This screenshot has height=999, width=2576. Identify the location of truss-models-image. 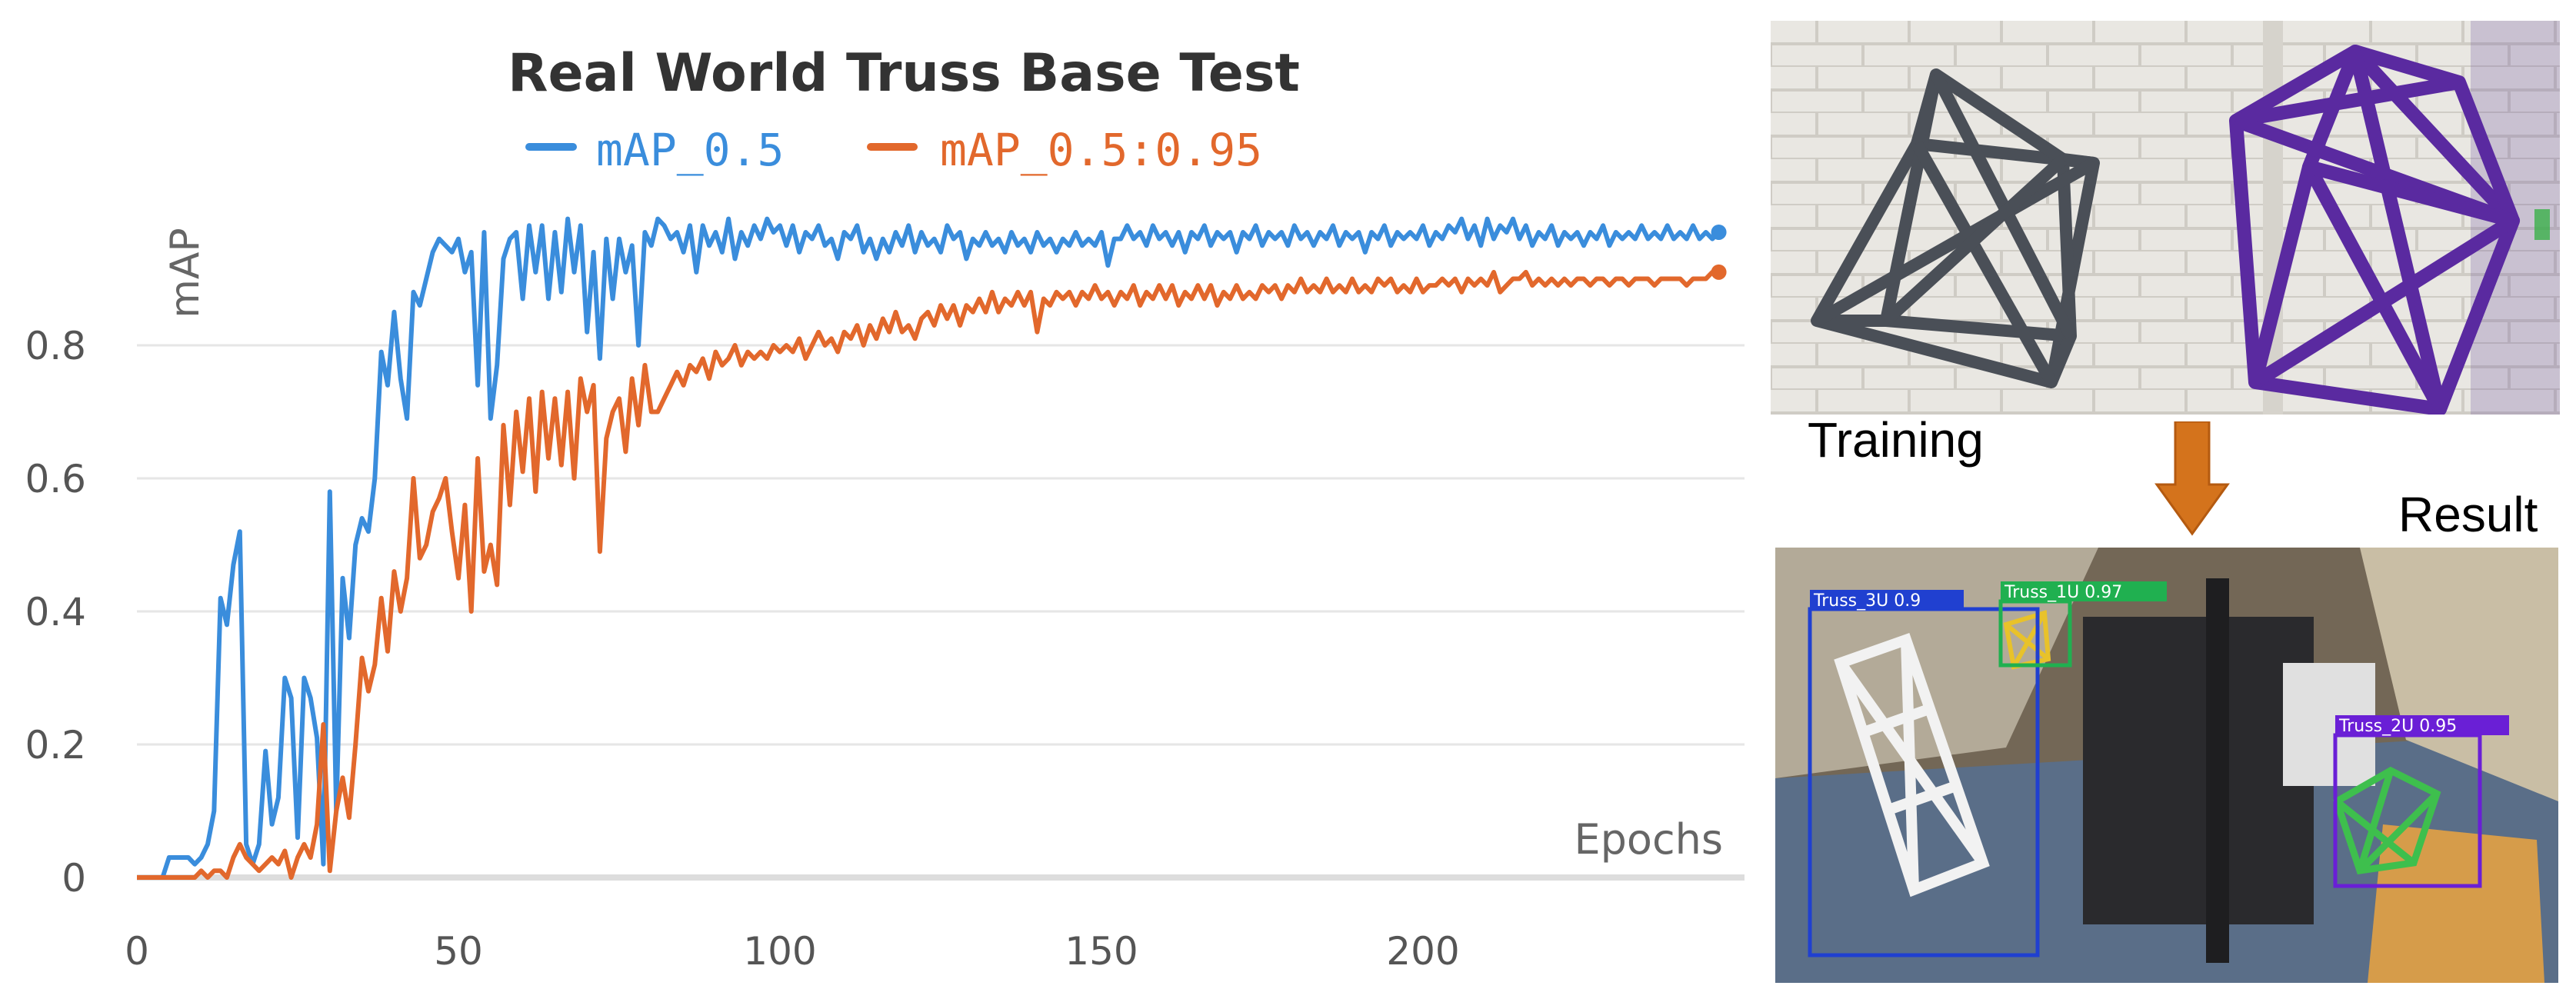
(2165, 218).